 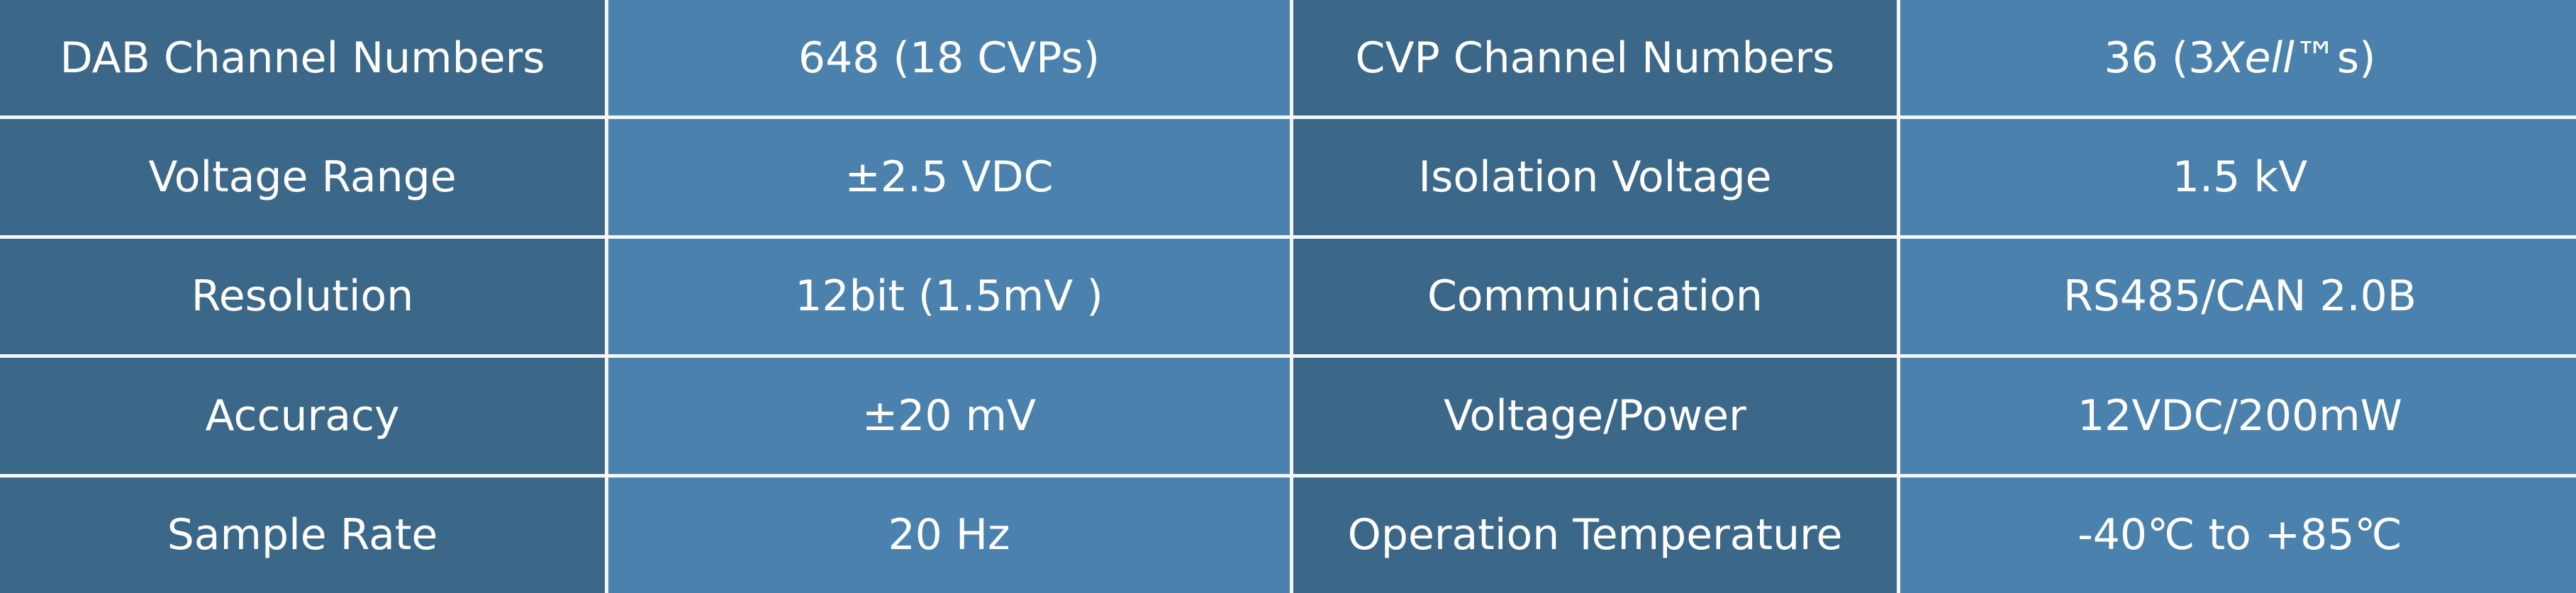 I want to click on text-part: ™s), so click(x=2335, y=58).